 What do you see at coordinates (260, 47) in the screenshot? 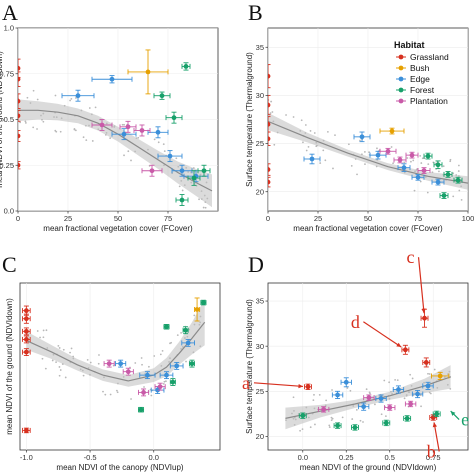
I see `y-tick-label: 35` at bounding box center [260, 47].